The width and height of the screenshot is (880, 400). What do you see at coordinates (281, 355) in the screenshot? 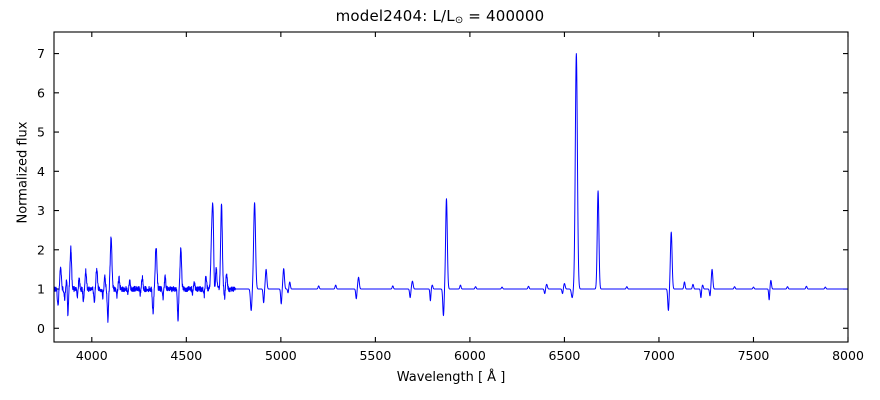
I see `x-tick-label: 5000` at bounding box center [281, 355].